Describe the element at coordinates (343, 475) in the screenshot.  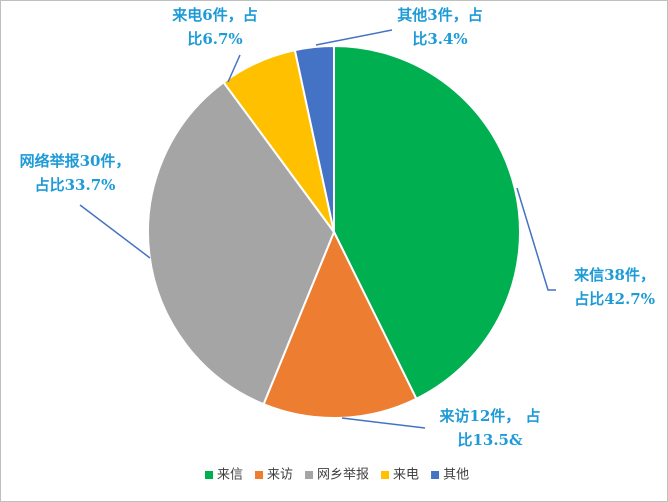
I see `legend-label: 网乡举报` at that location.